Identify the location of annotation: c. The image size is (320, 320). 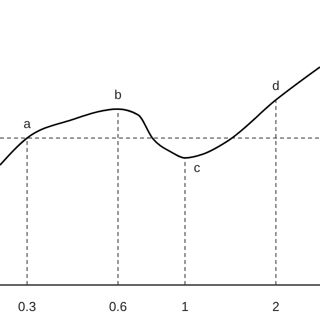
(197, 167).